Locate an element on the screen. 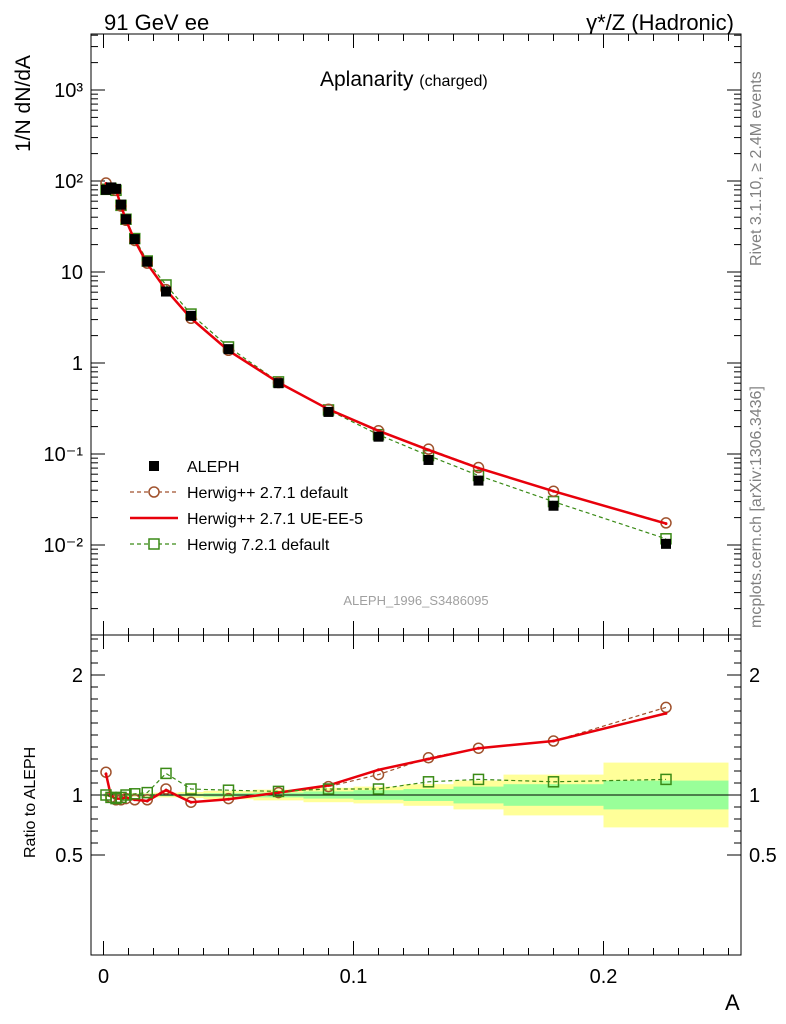 This screenshot has width=786, height=1024. ratio-y-tick-label: 2 is located at coordinates (77, 676).